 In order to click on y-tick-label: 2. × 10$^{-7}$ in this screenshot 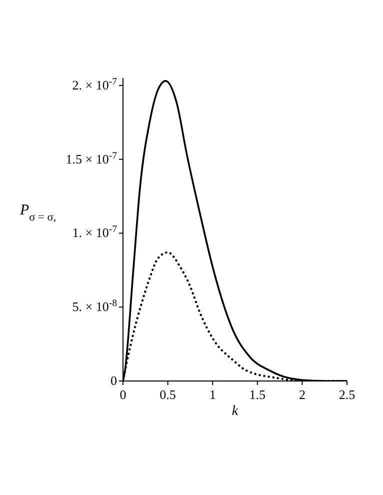, I will do `click(95, 84)`.